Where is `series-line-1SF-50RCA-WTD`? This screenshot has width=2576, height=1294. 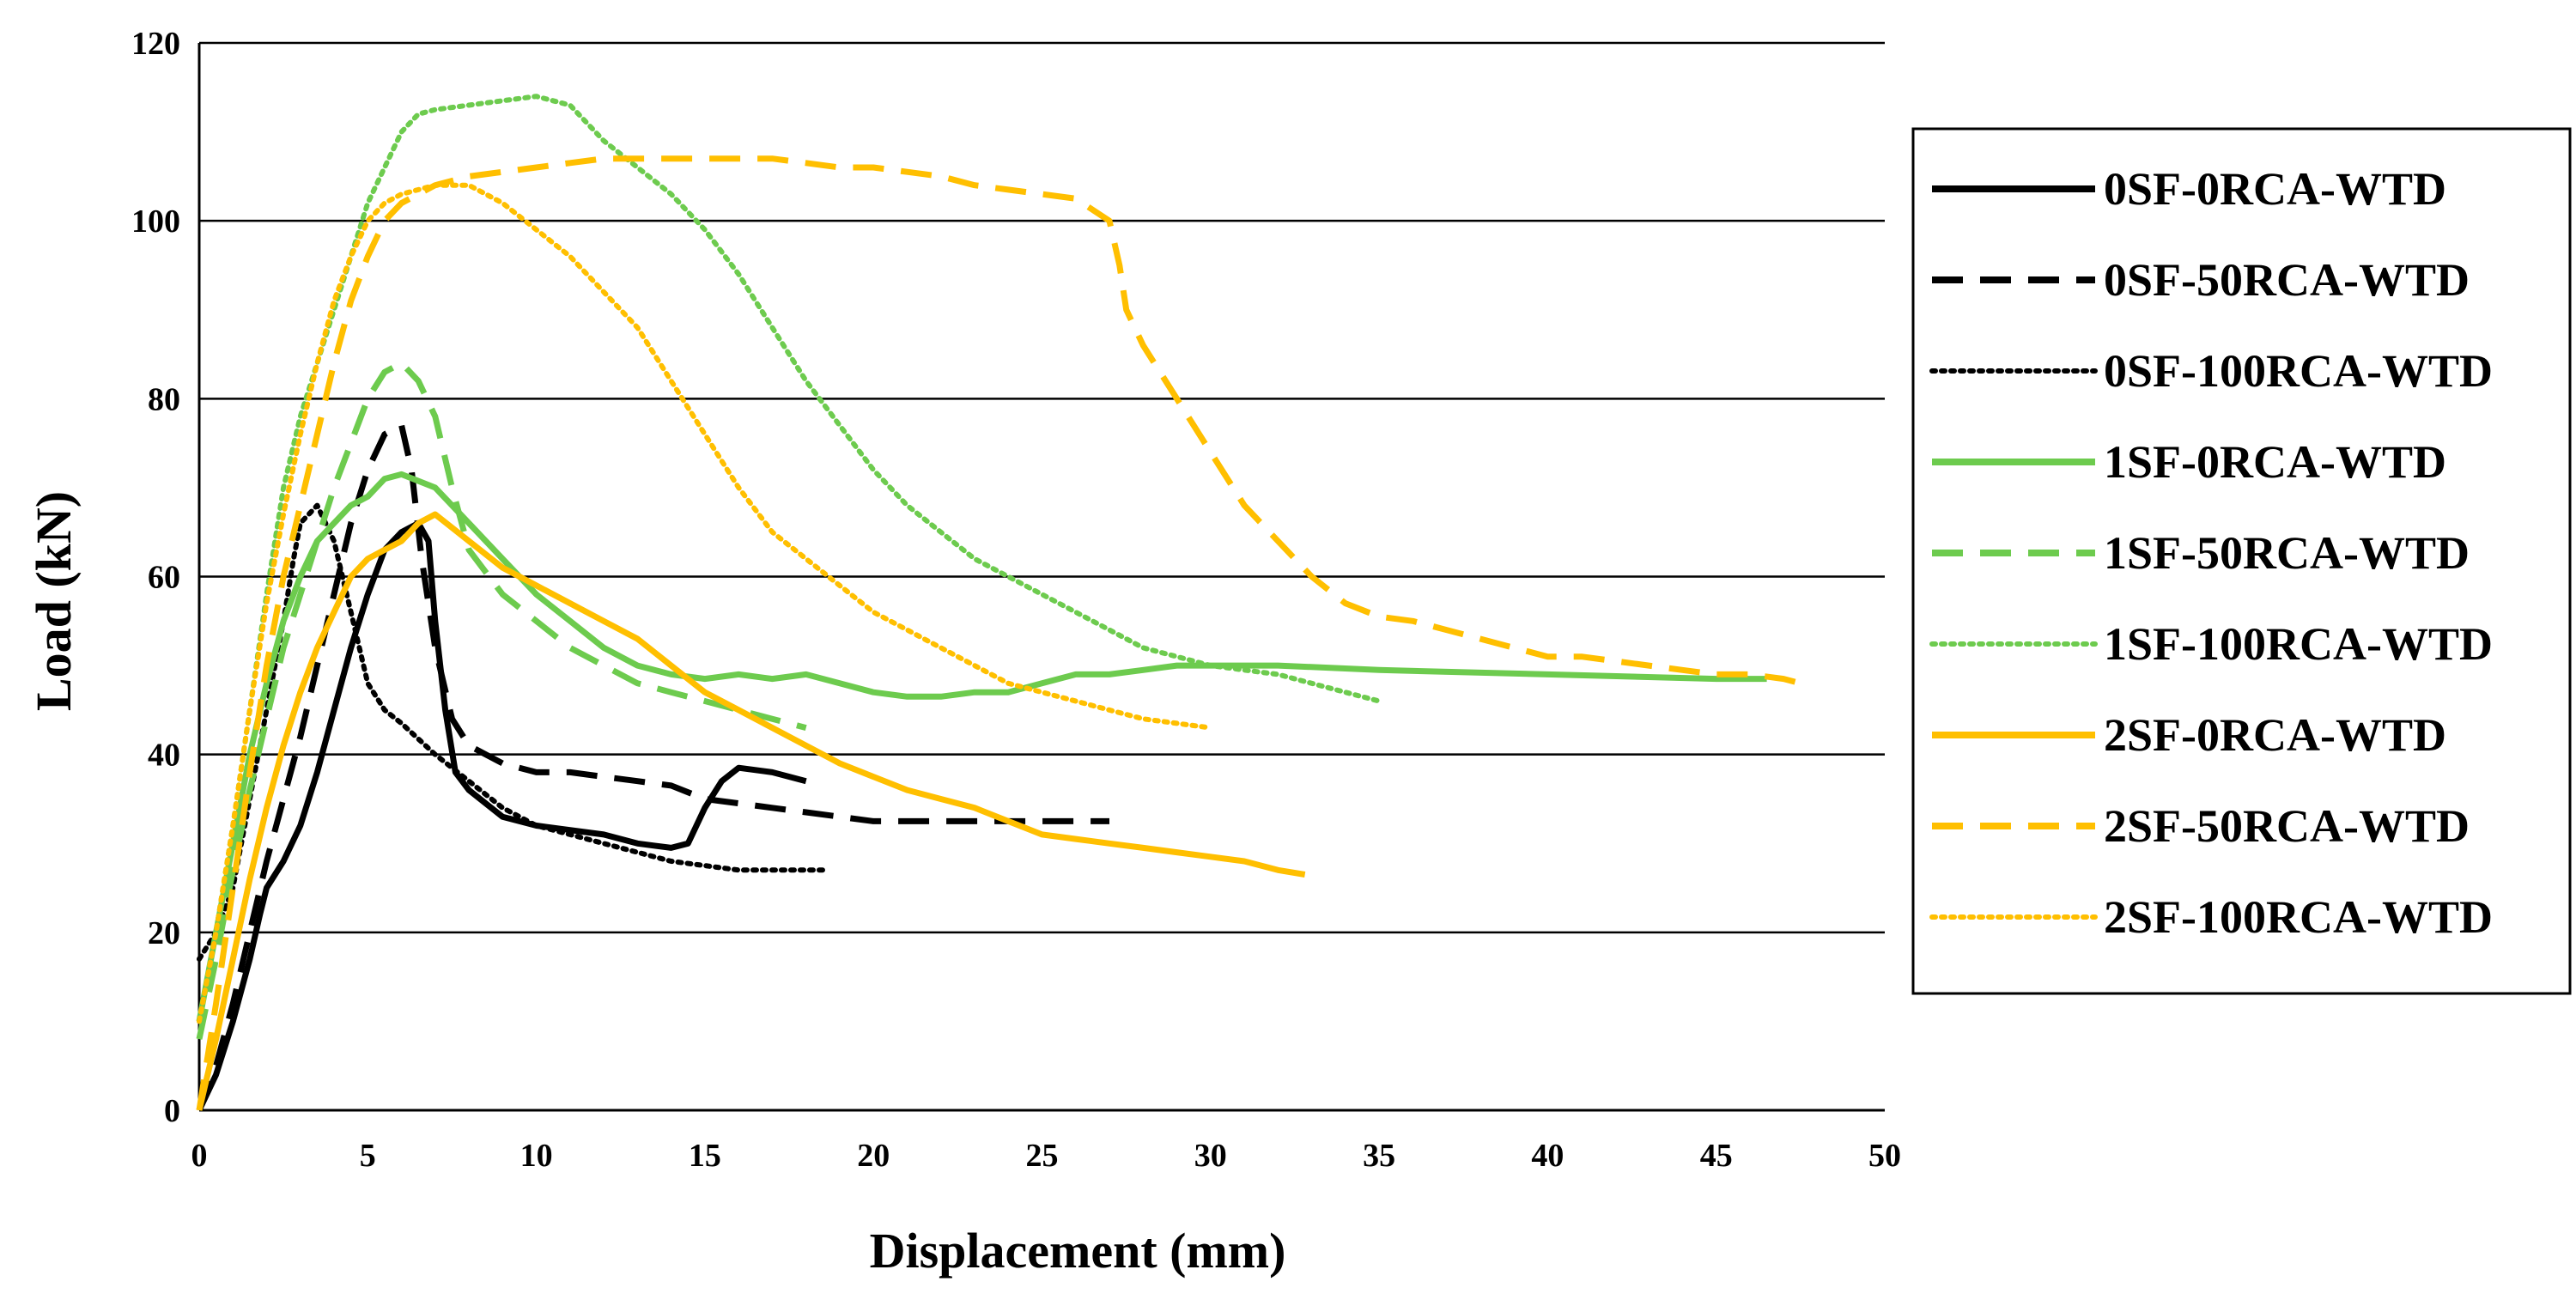
series-line-1SF-50RCA-WTD is located at coordinates (501, 700).